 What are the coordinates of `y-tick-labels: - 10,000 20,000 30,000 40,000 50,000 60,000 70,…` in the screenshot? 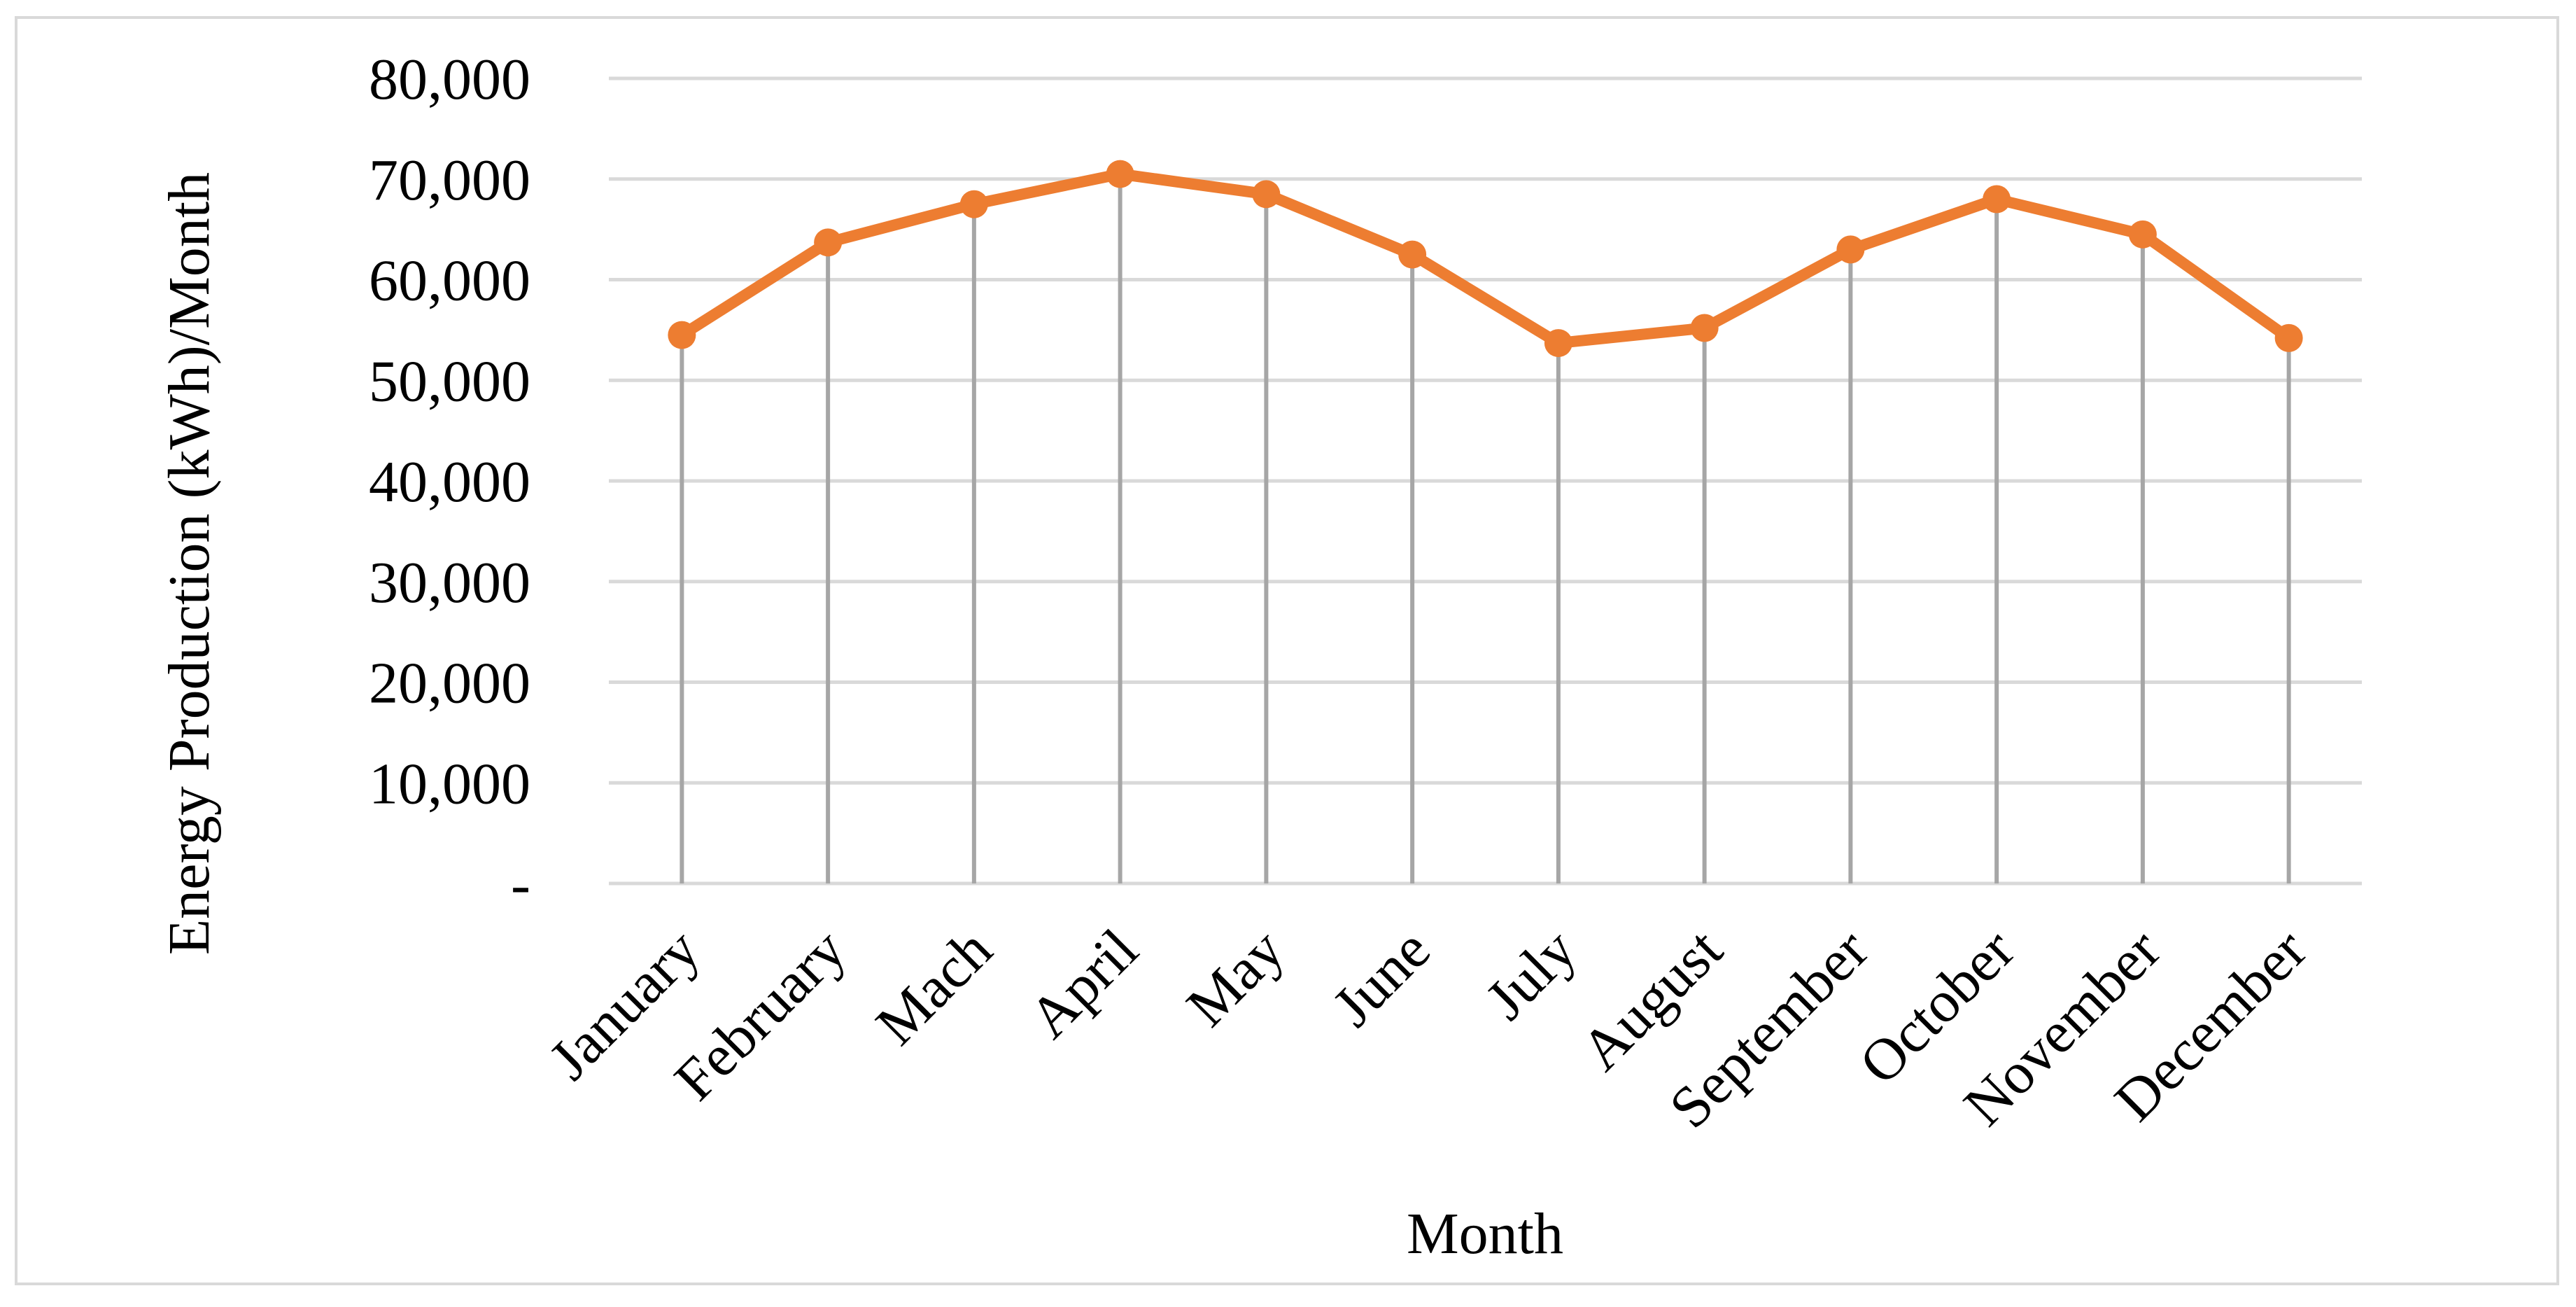 It's located at (449, 482).